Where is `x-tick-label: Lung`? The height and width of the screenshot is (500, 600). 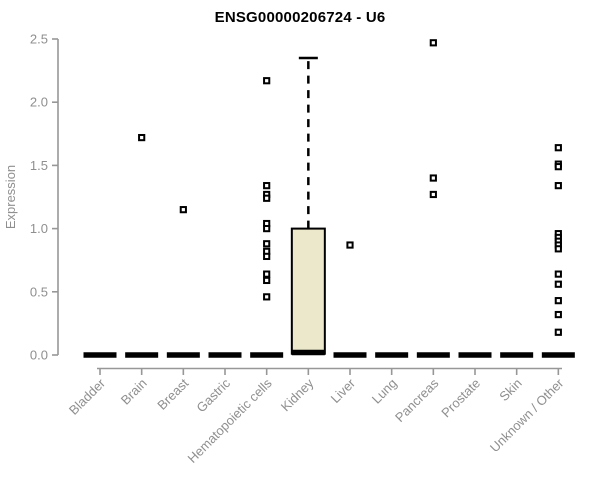 x-tick-label: Lung is located at coordinates (384, 391).